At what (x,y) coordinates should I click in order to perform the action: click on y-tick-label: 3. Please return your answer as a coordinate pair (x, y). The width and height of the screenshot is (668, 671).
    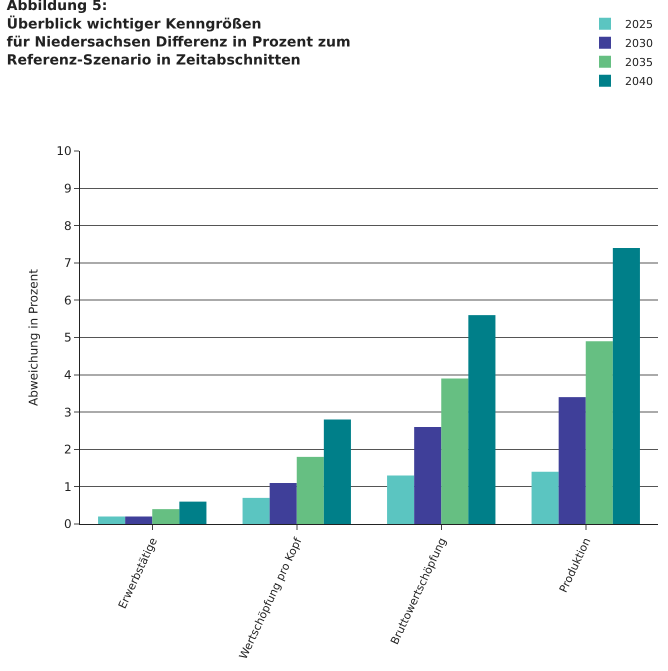
    Looking at the image, I should click on (68, 412).